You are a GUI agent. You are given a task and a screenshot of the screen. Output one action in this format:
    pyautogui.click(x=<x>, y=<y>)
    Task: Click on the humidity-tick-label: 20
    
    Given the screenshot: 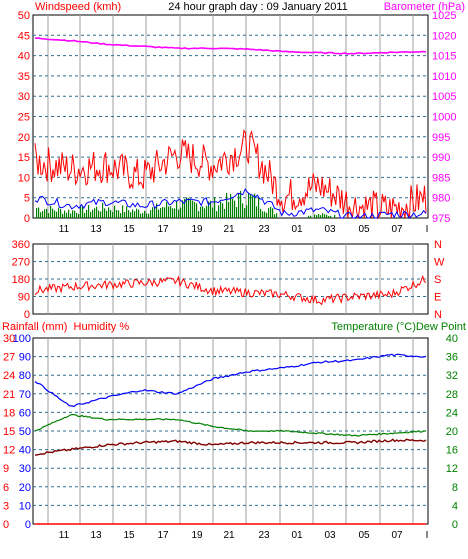 What is the action you would take?
    pyautogui.click(x=25, y=488)
    